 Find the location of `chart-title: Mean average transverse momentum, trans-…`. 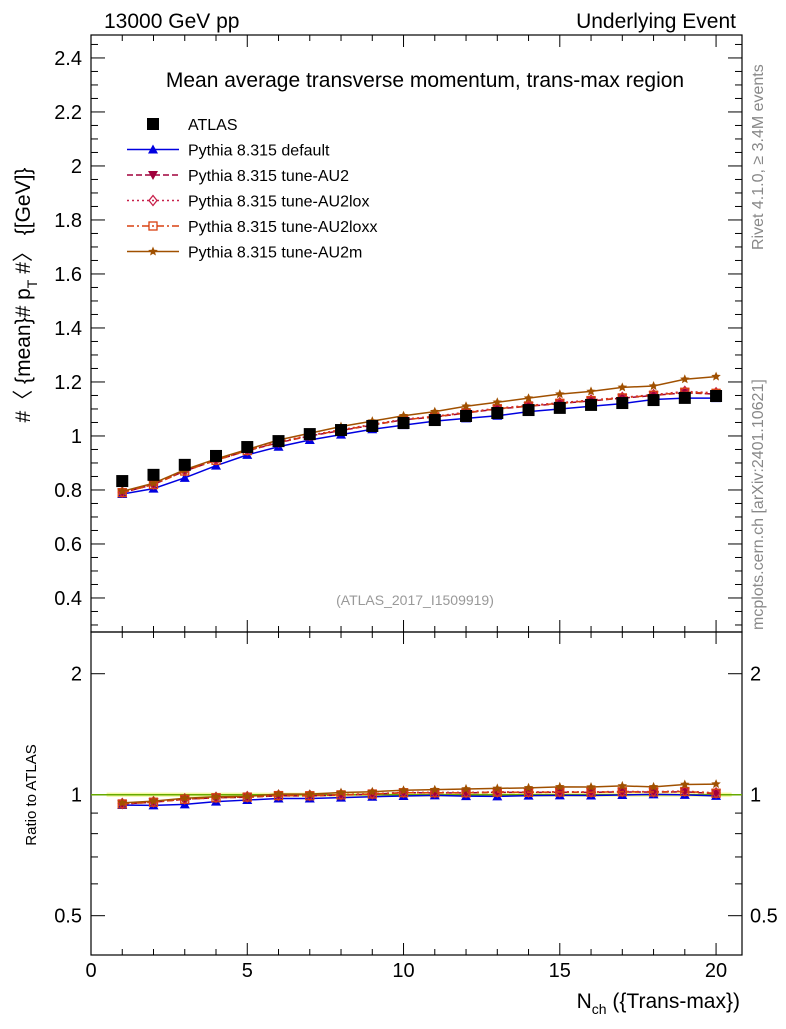

chart-title: Mean average transverse momentum, trans-… is located at coordinates (425, 80).